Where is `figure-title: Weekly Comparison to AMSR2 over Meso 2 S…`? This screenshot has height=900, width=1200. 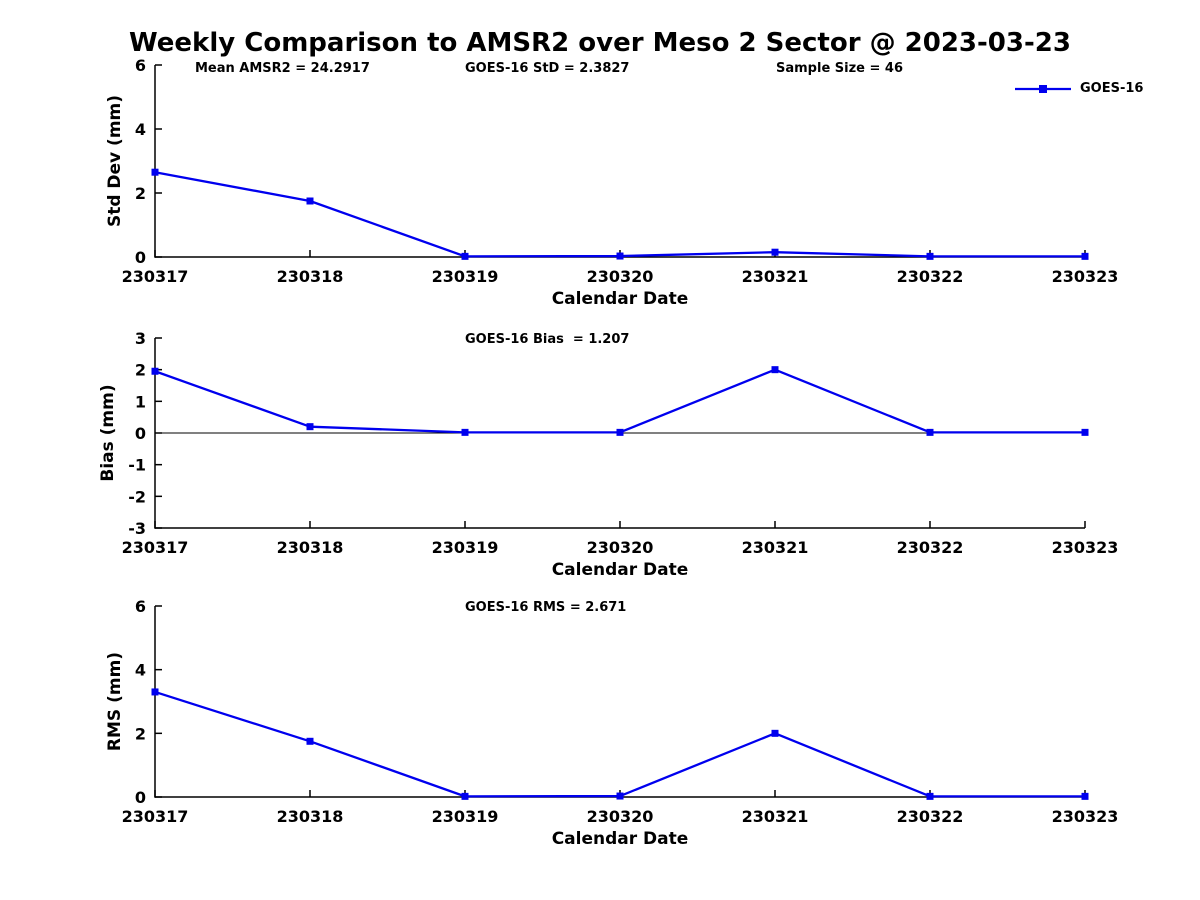
figure-title: Weekly Comparison to AMSR2 over Meso 2 S… is located at coordinates (600, 43).